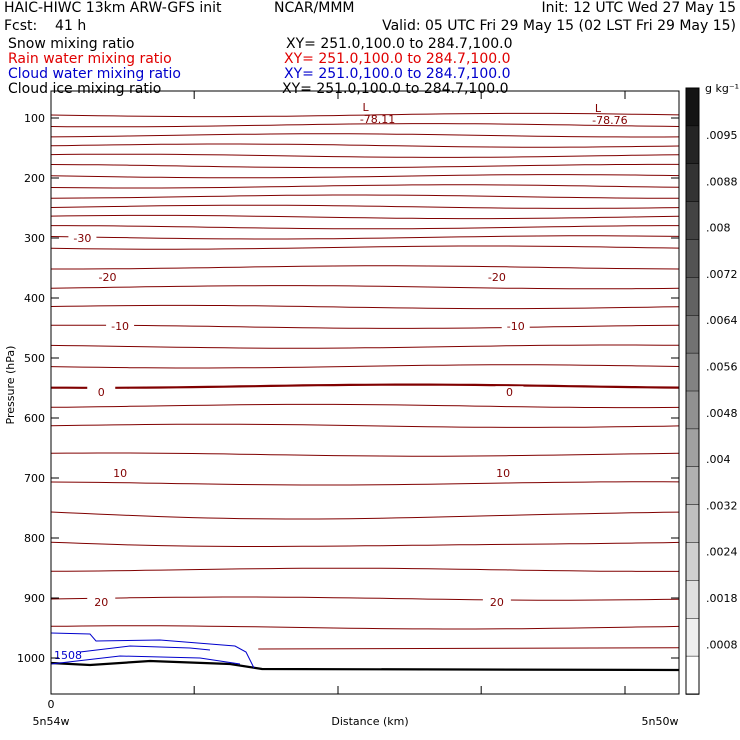 Image resolution: width=740 pixels, height=740 pixels. What do you see at coordinates (718, 459) in the screenshot?
I see `colorbar-label: .004` at bounding box center [718, 459].